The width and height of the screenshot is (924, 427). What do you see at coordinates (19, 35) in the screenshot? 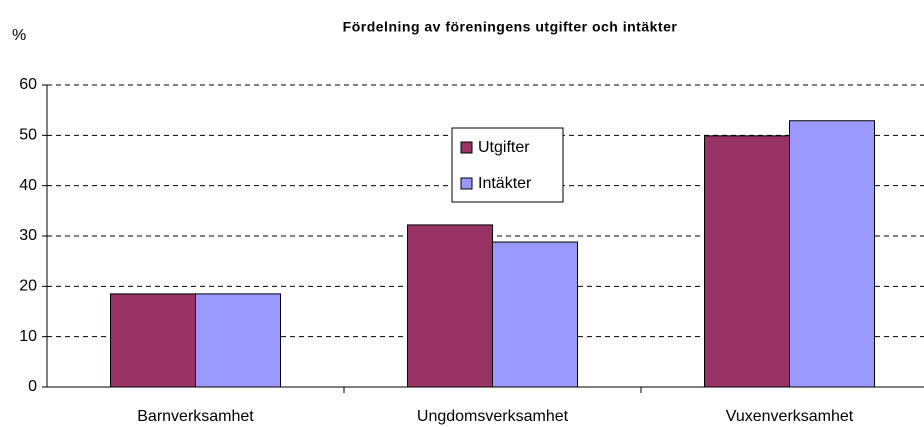
I see `y-axis-label: %` at bounding box center [19, 35].